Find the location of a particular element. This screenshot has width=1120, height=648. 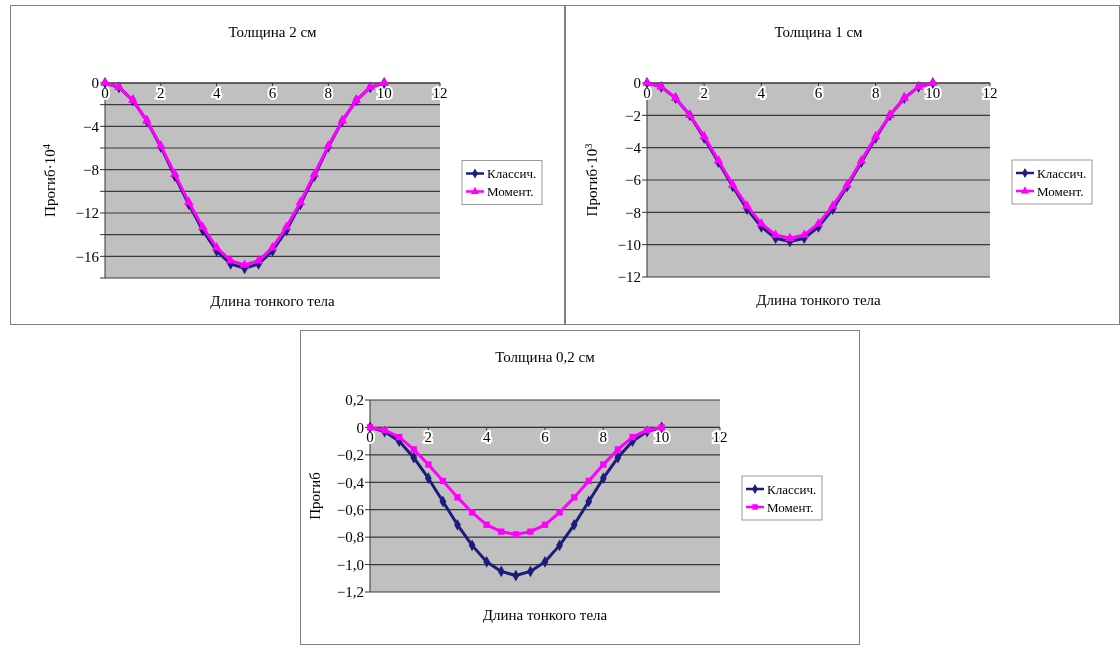

chart-title: Толщина 2 см is located at coordinates (273, 32).